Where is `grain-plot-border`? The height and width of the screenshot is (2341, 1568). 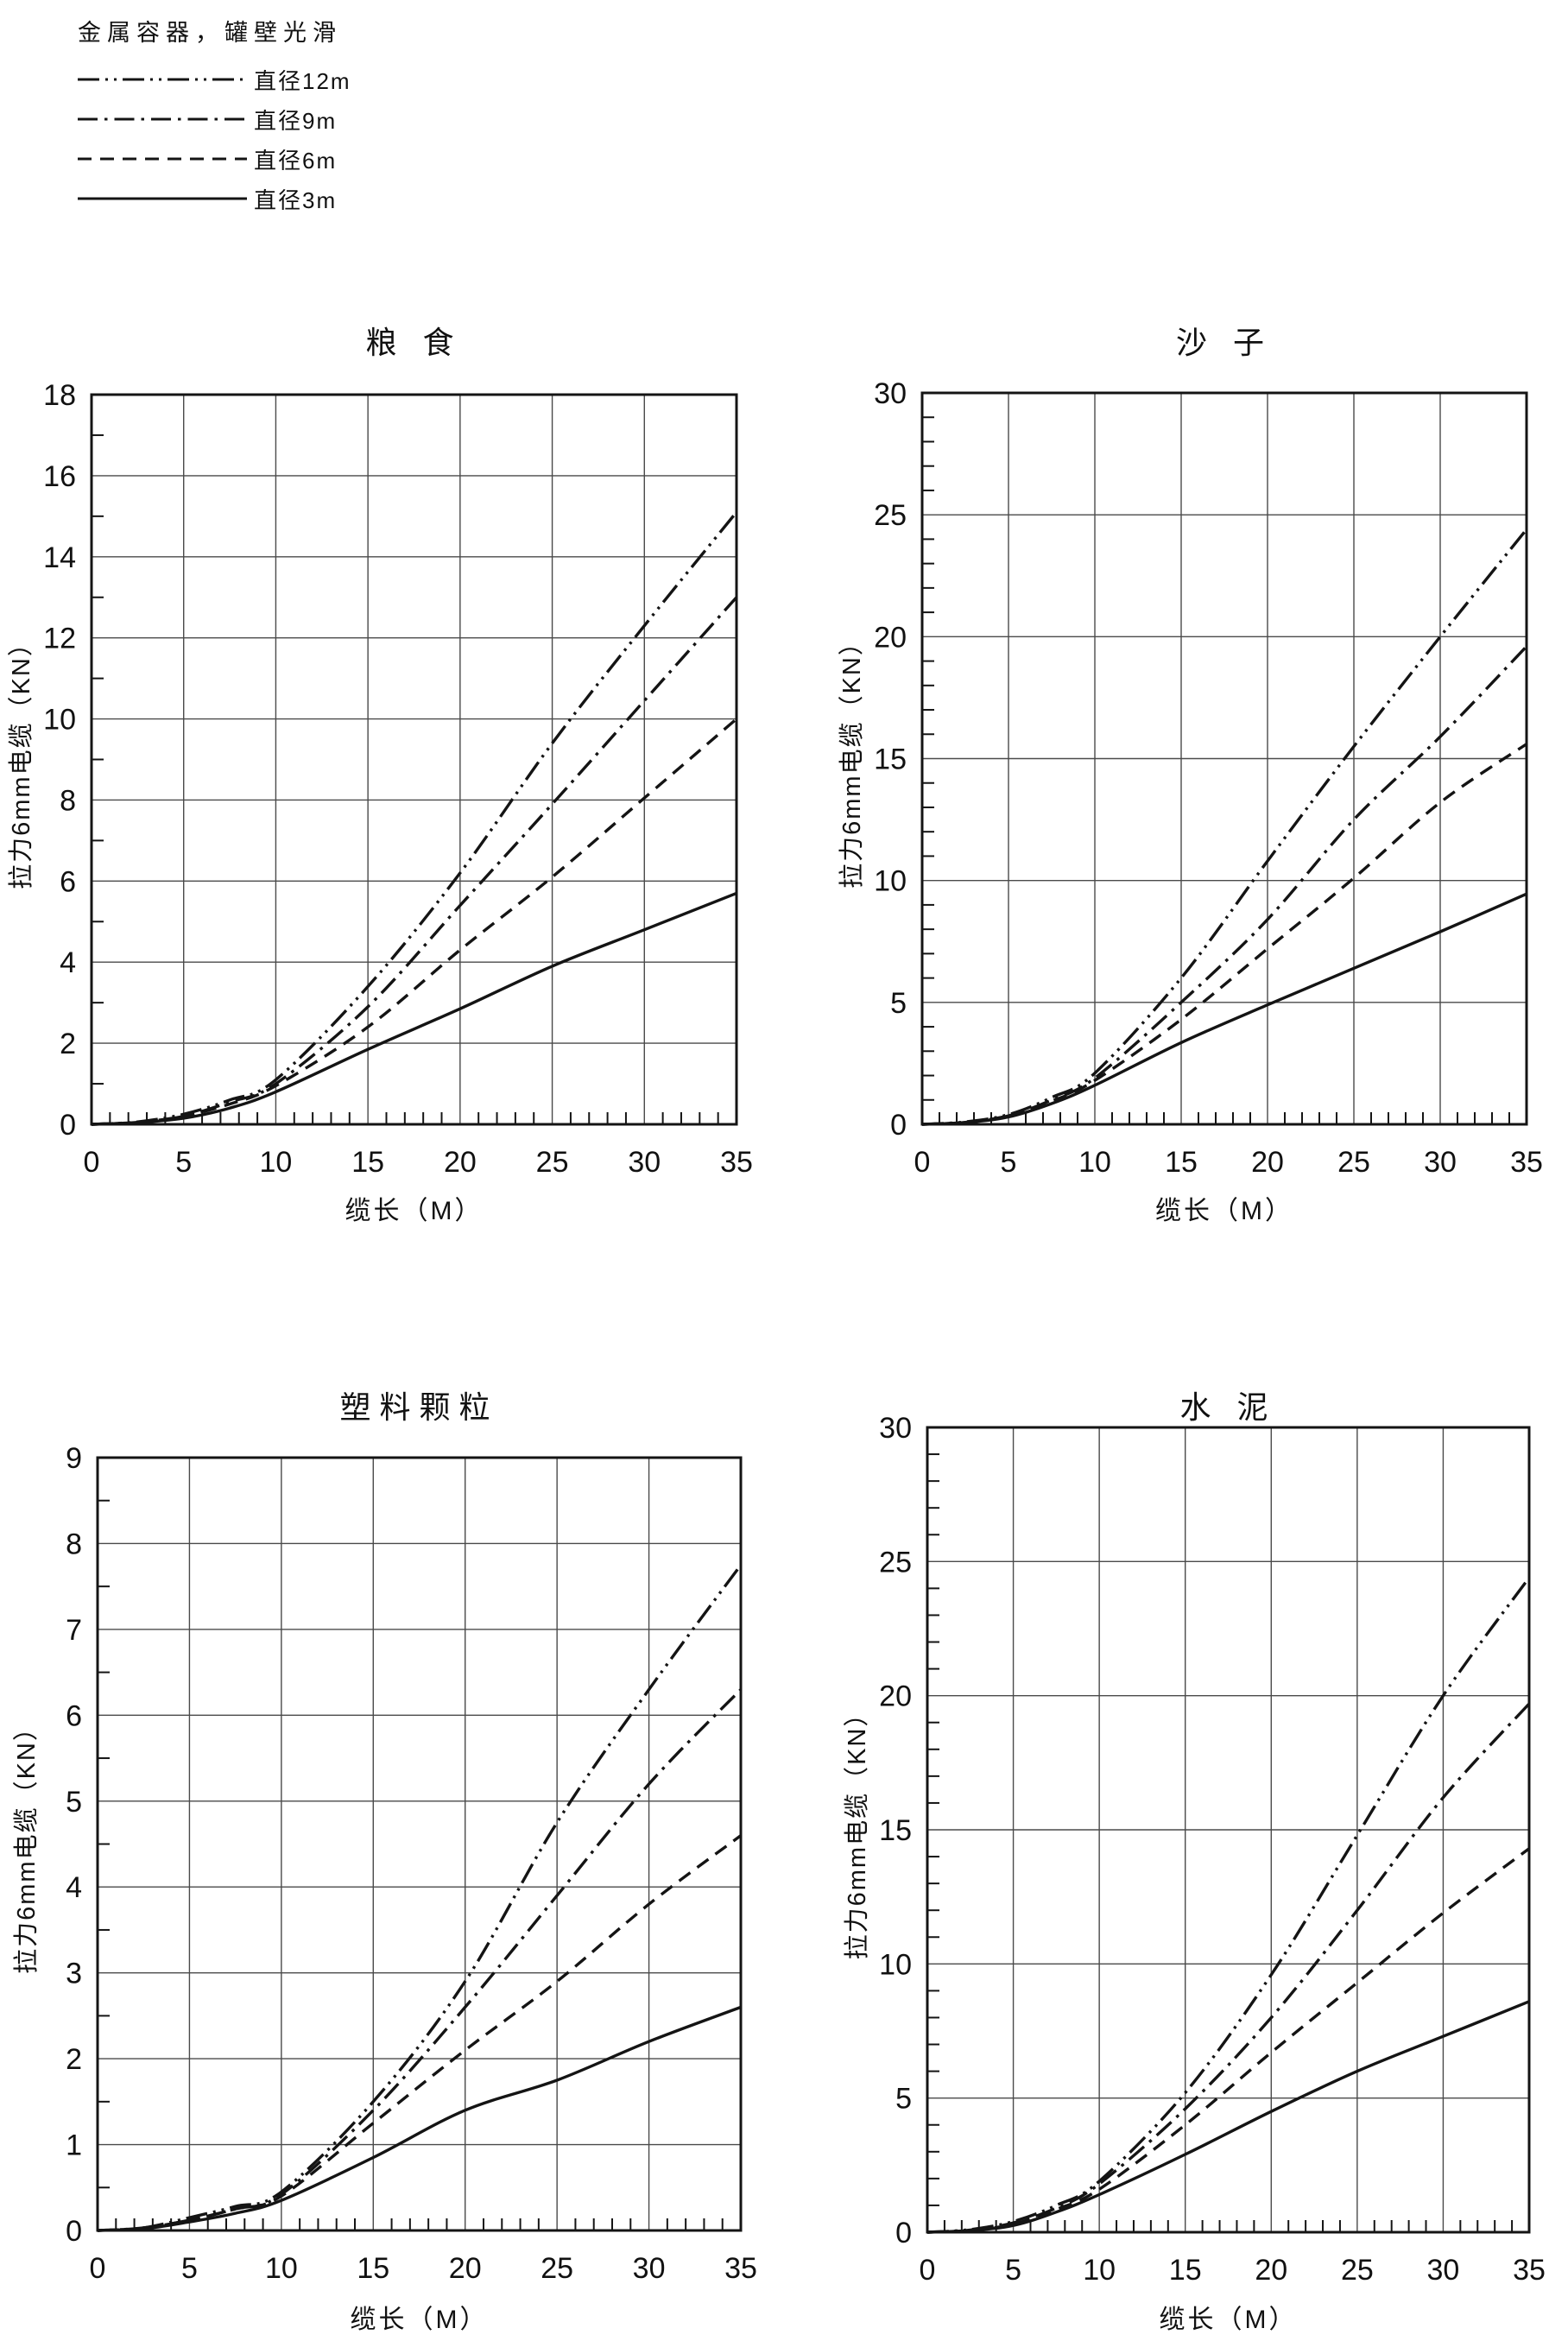 grain-plot-border is located at coordinates (414, 759).